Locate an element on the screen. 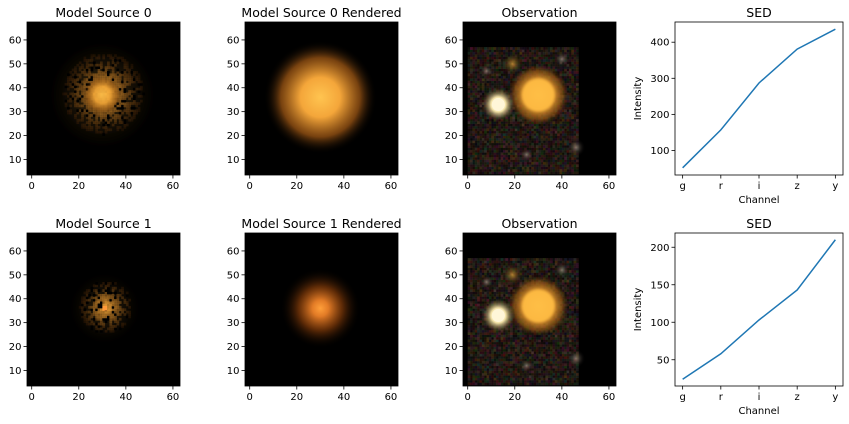  y-tick-label: 20 is located at coordinates (15, 136).